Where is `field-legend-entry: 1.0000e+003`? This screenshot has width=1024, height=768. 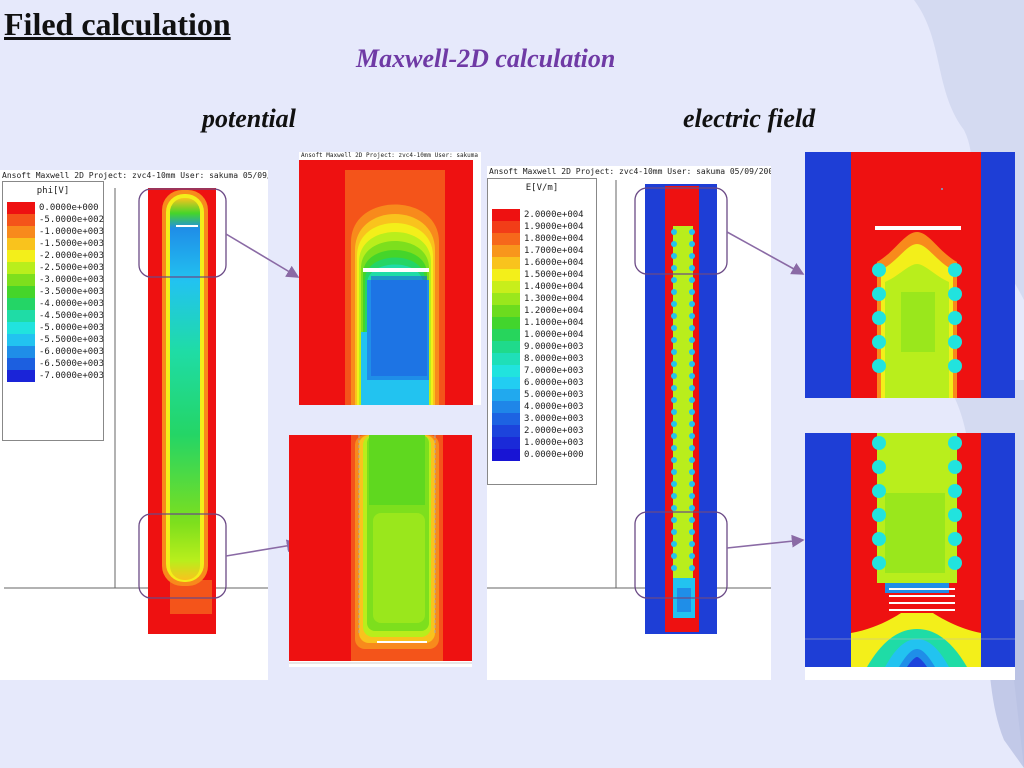 field-legend-entry: 1.0000e+003 is located at coordinates (542, 443).